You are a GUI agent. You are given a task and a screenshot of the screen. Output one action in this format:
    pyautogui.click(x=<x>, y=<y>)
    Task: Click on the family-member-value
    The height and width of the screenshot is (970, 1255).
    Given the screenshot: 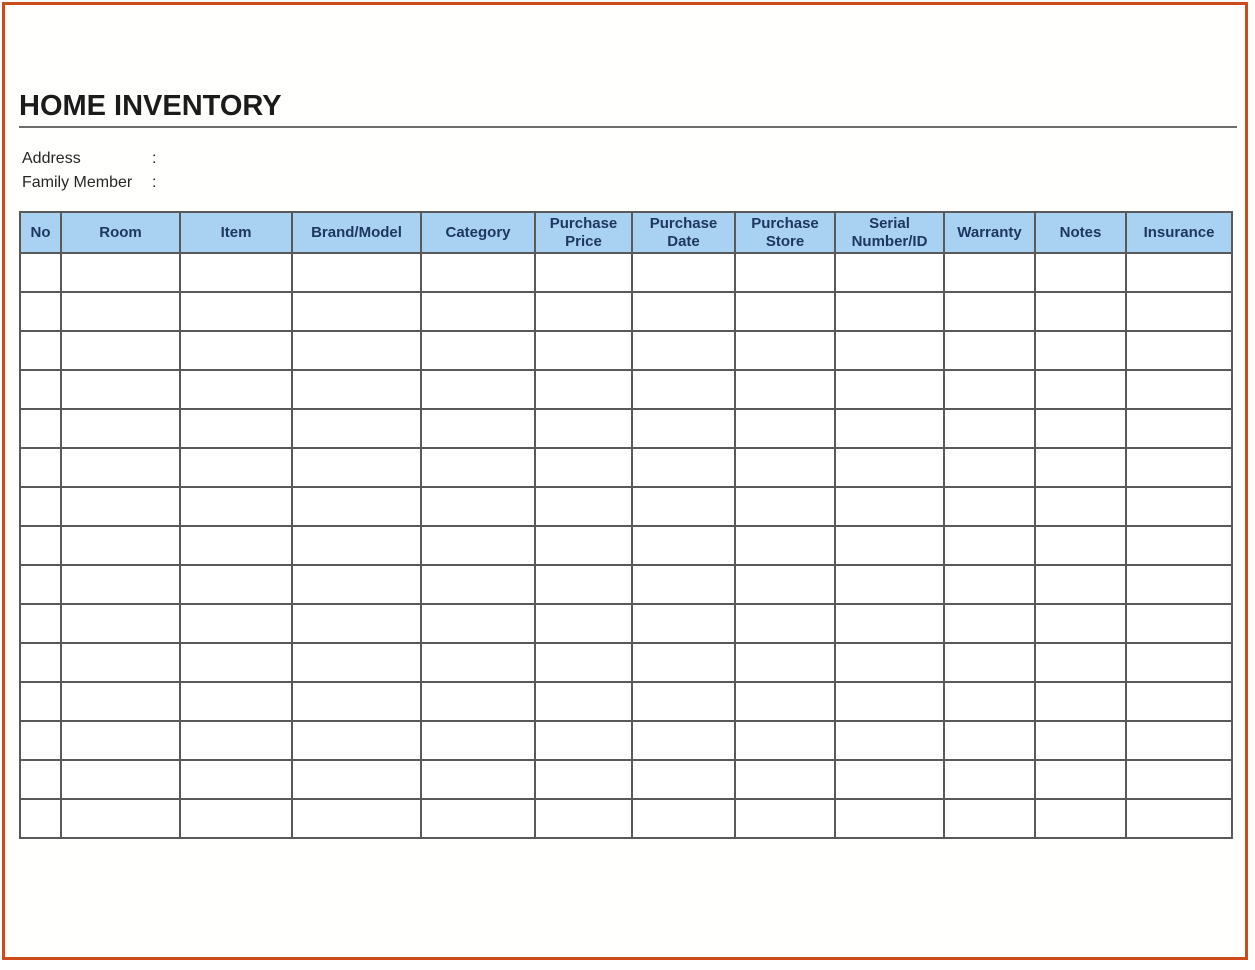 What is the action you would take?
    pyautogui.click(x=276, y=183)
    